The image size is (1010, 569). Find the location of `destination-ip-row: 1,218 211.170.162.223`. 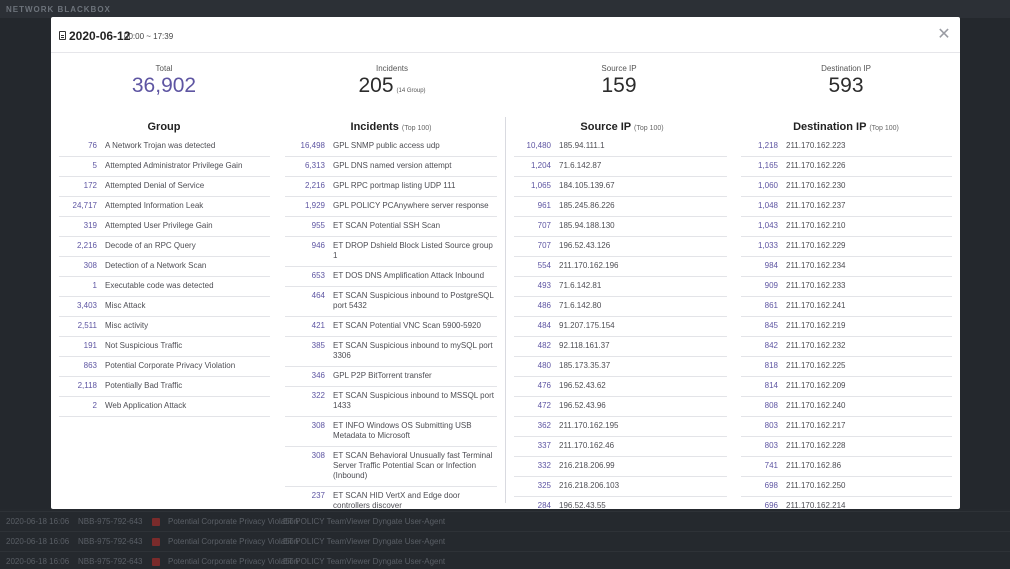

destination-ip-row: 1,218 211.170.162.223 is located at coordinates (846, 147).